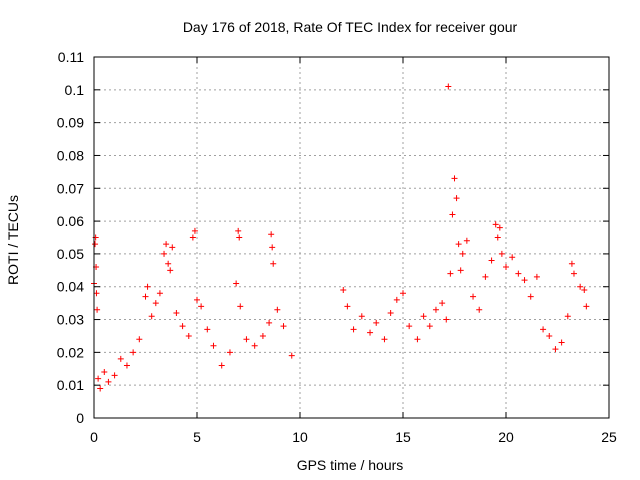  What do you see at coordinates (70, 352) in the screenshot?
I see `y-tick-label: 0.02` at bounding box center [70, 352].